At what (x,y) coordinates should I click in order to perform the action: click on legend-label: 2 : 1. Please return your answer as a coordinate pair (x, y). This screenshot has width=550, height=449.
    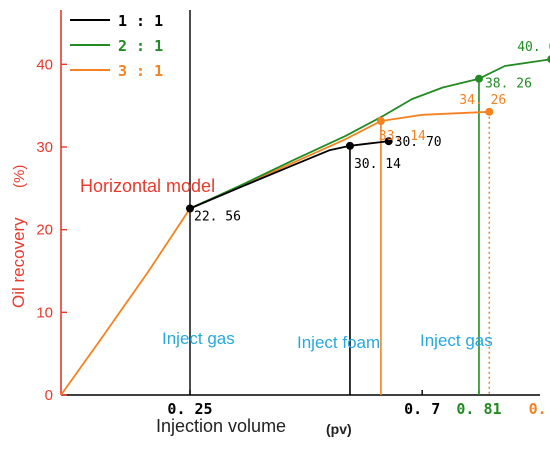
    Looking at the image, I should click on (140, 46).